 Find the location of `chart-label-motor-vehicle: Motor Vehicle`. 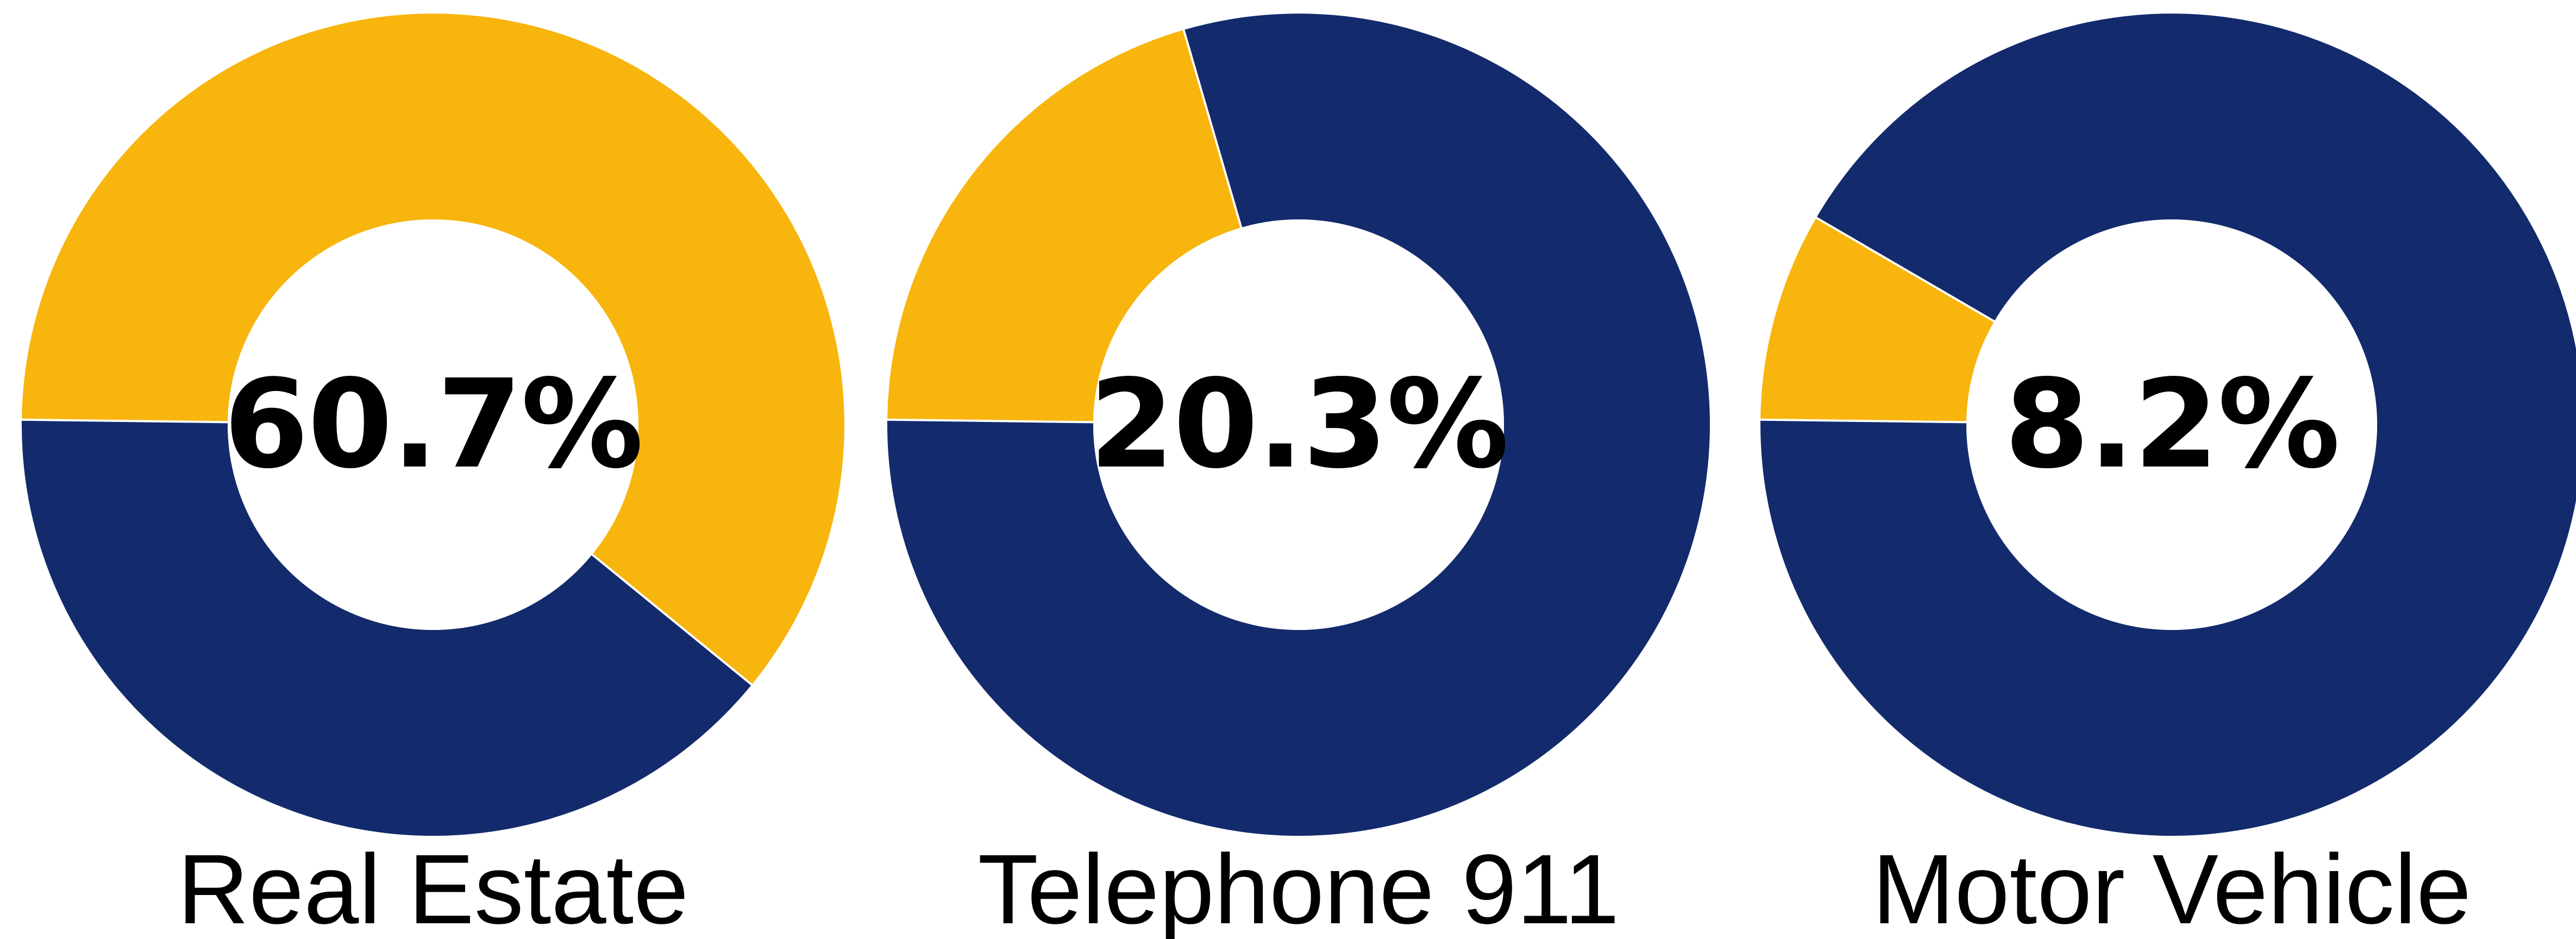

chart-label-motor-vehicle: Motor Vehicle is located at coordinates (2172, 886).